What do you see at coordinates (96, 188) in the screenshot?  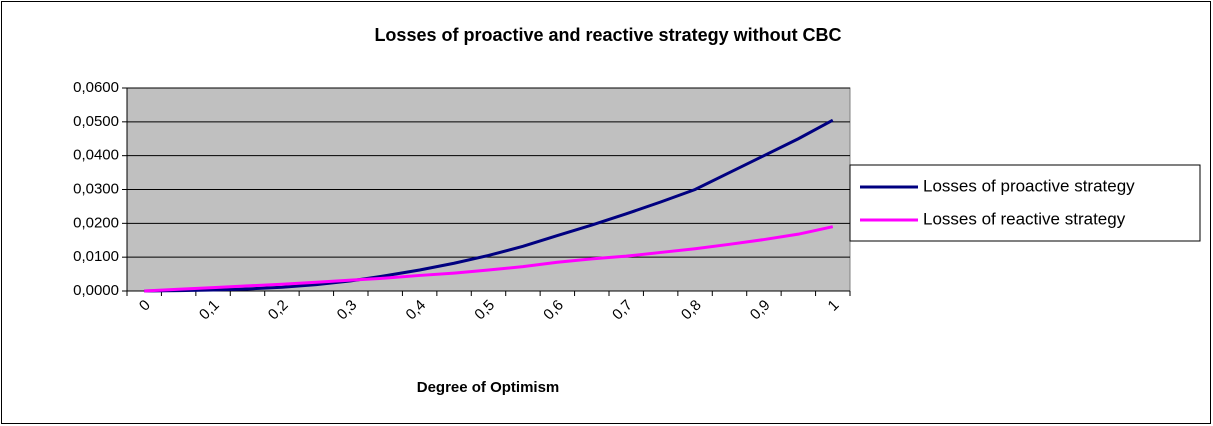 I see `y-tick-label: 0,0300` at bounding box center [96, 188].